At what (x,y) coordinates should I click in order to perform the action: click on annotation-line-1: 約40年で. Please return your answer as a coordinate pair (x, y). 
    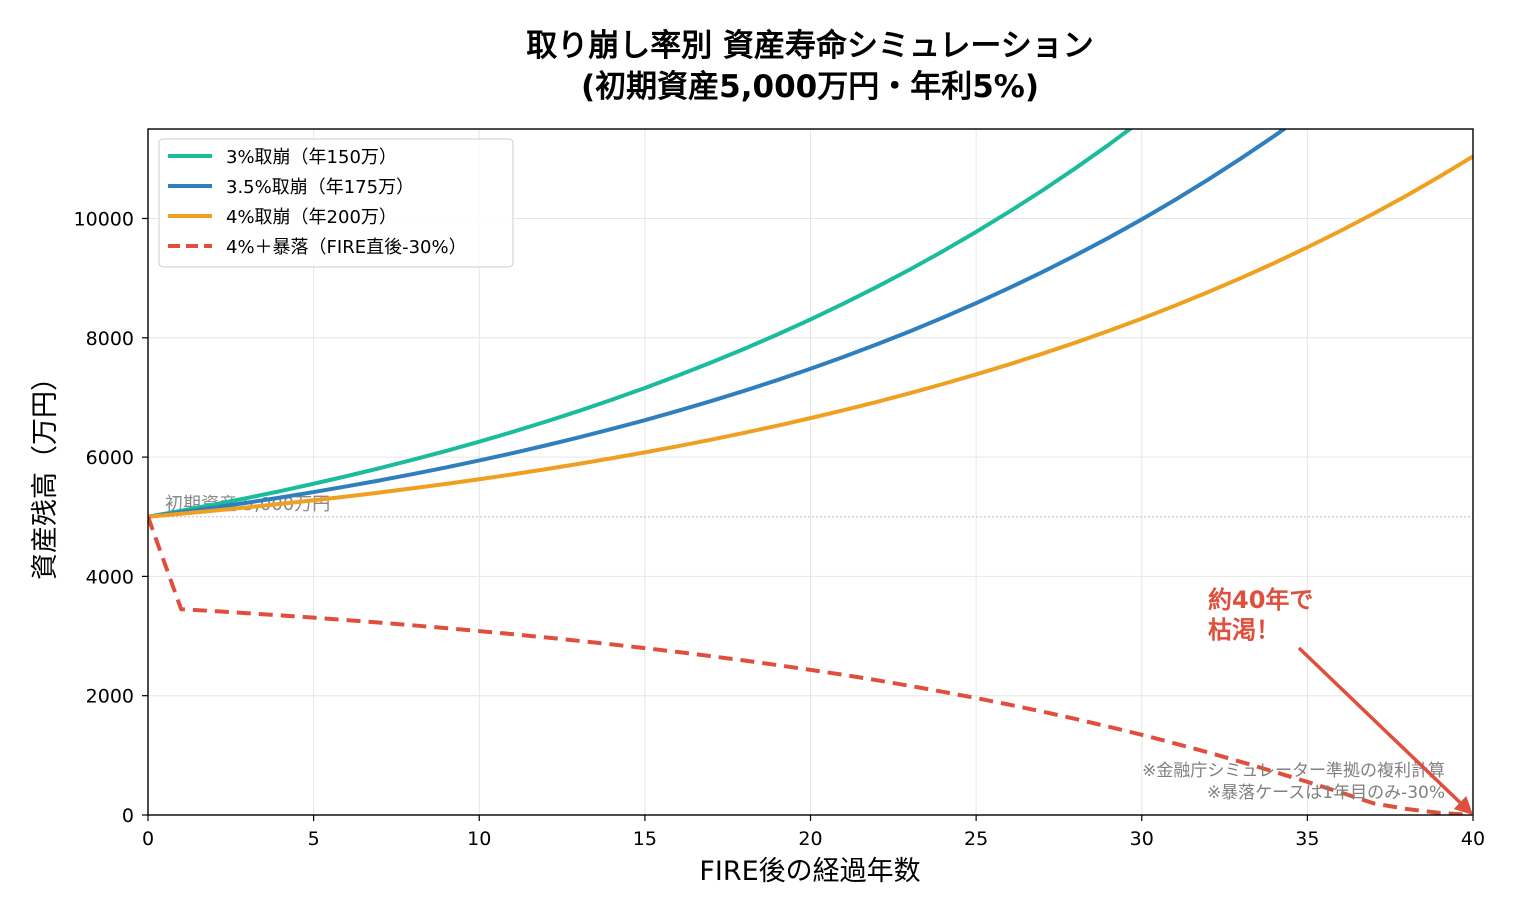
    Looking at the image, I should click on (1260, 600).